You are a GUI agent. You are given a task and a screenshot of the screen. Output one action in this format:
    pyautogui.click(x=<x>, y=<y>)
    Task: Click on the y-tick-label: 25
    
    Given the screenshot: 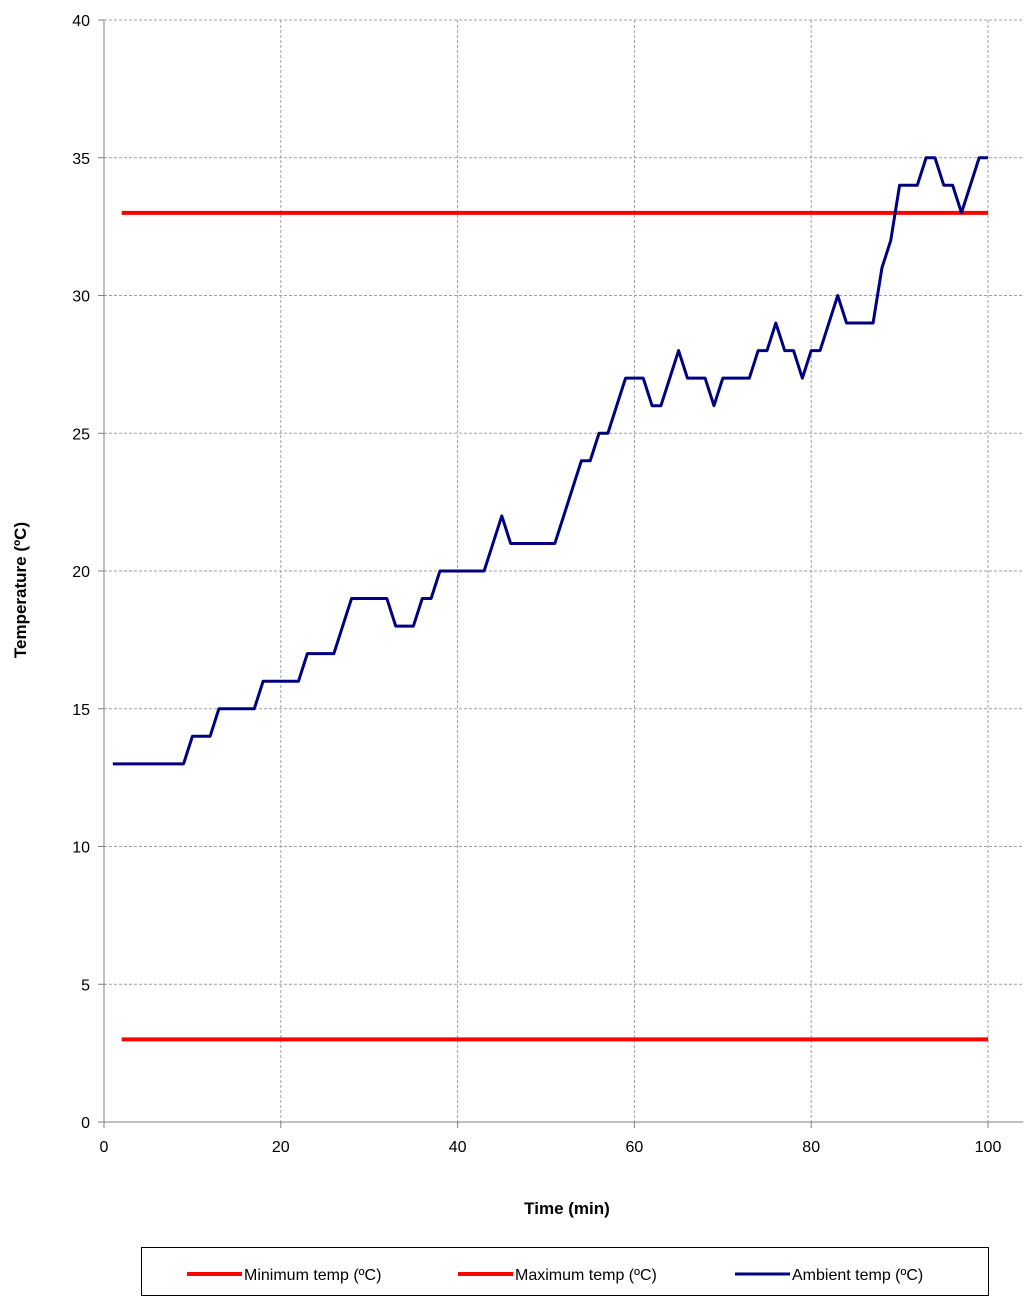 What is the action you would take?
    pyautogui.click(x=81, y=434)
    